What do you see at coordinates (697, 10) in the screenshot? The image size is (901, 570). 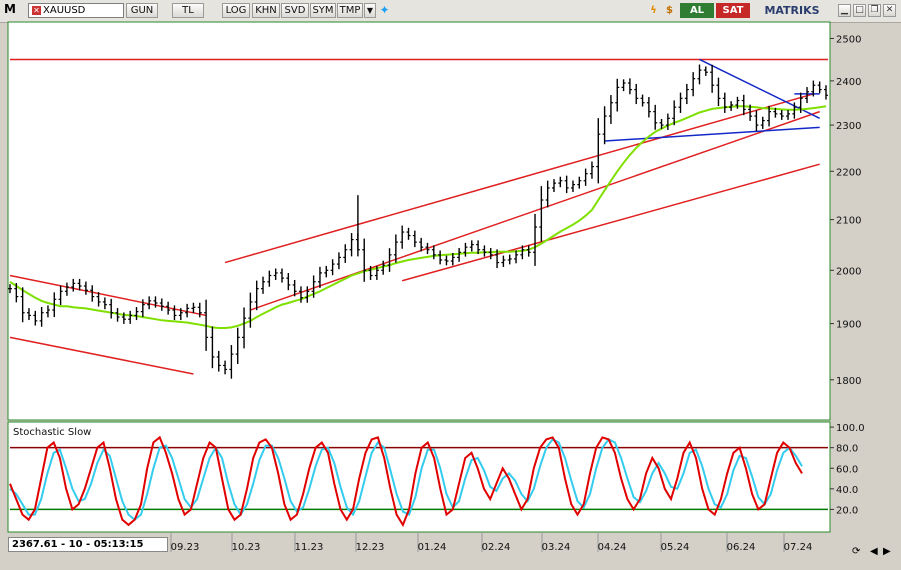 I see `buy-button: AL` at bounding box center [697, 10].